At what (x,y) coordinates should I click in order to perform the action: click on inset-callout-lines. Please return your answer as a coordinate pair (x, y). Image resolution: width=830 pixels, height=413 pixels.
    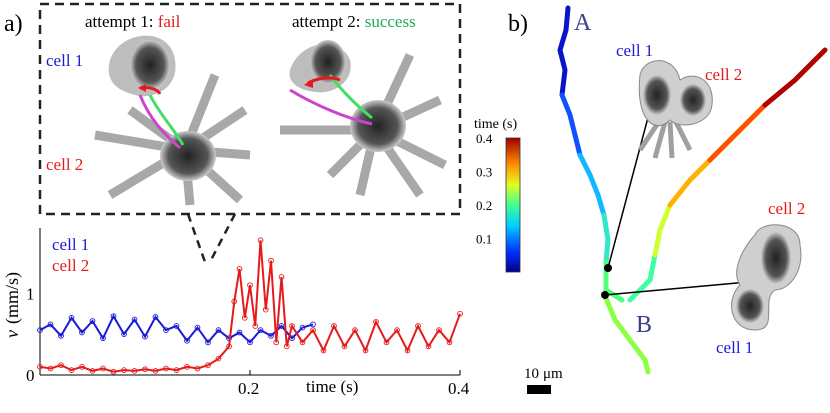
    Looking at the image, I should click on (211, 238).